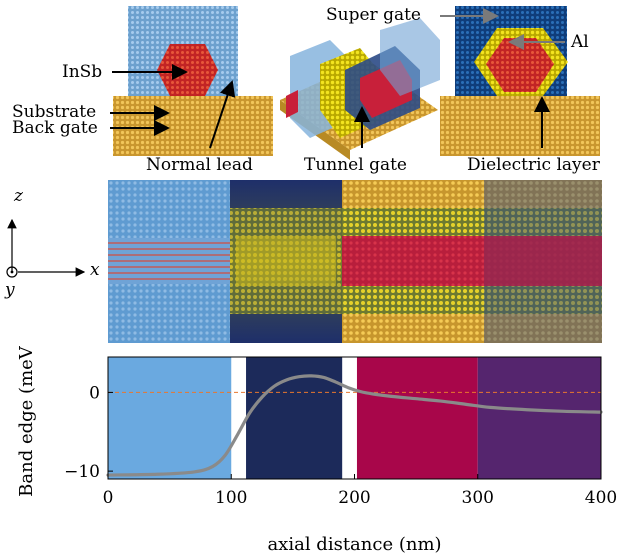 This screenshot has height=560, width=618. What do you see at coordinates (26, 421) in the screenshot?
I see `y-axis-label: Band edge (meV)` at bounding box center [26, 421].